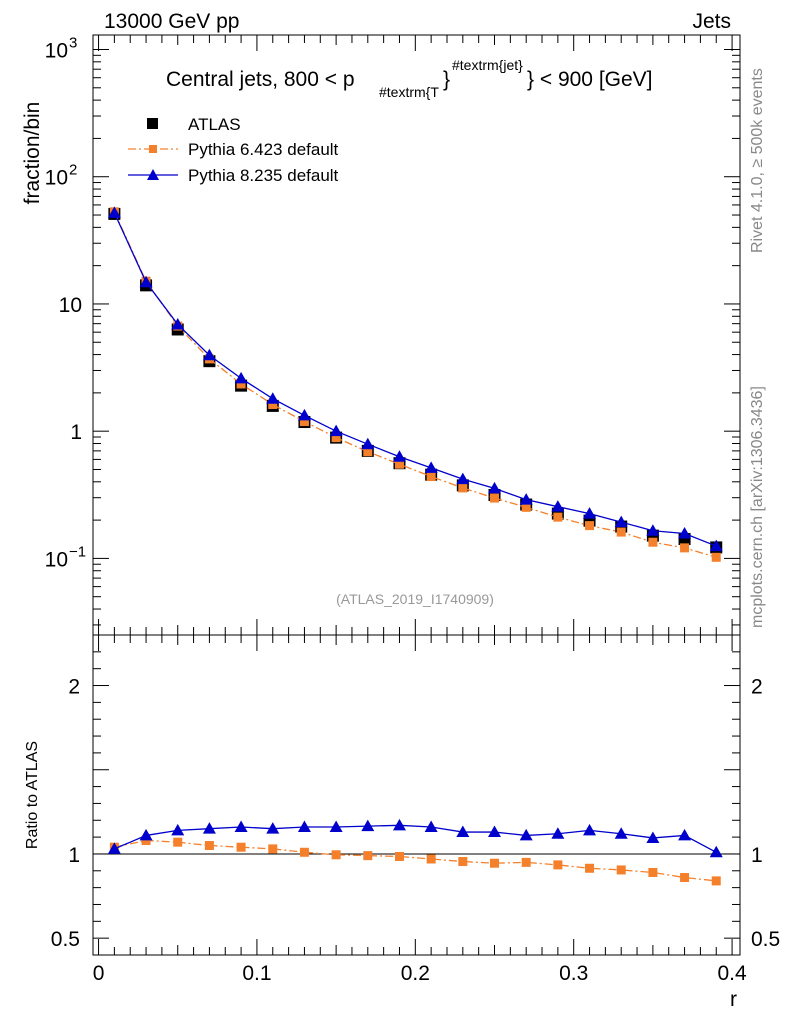 The width and height of the screenshot is (786, 1024). What do you see at coordinates (487, 65) in the screenshot?
I see `main-title-superscript: #textrm{jet}` at bounding box center [487, 65].